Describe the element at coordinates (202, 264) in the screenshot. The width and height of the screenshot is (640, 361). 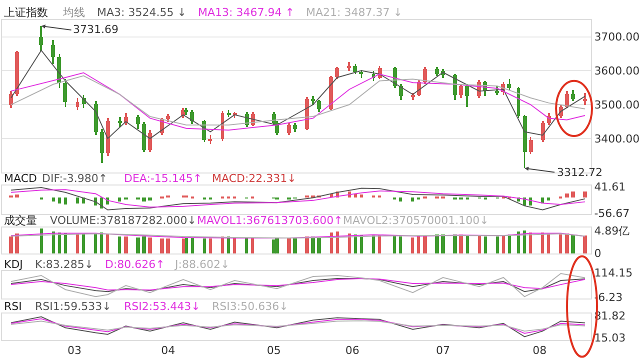
I see `series-label: J:88.602↓` at that location.